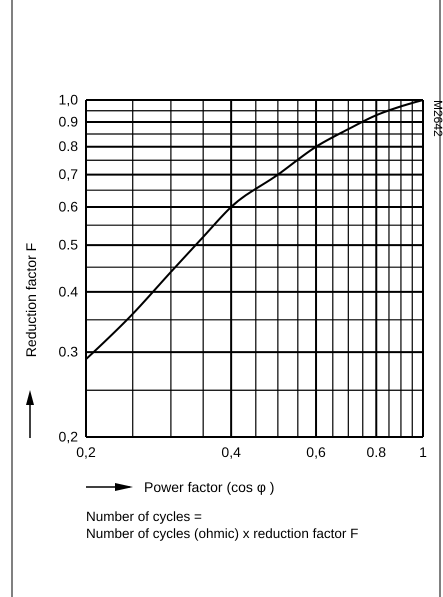  What do you see at coordinates (316, 452) in the screenshot?
I see `x-tick-label: 0,6` at bounding box center [316, 452].